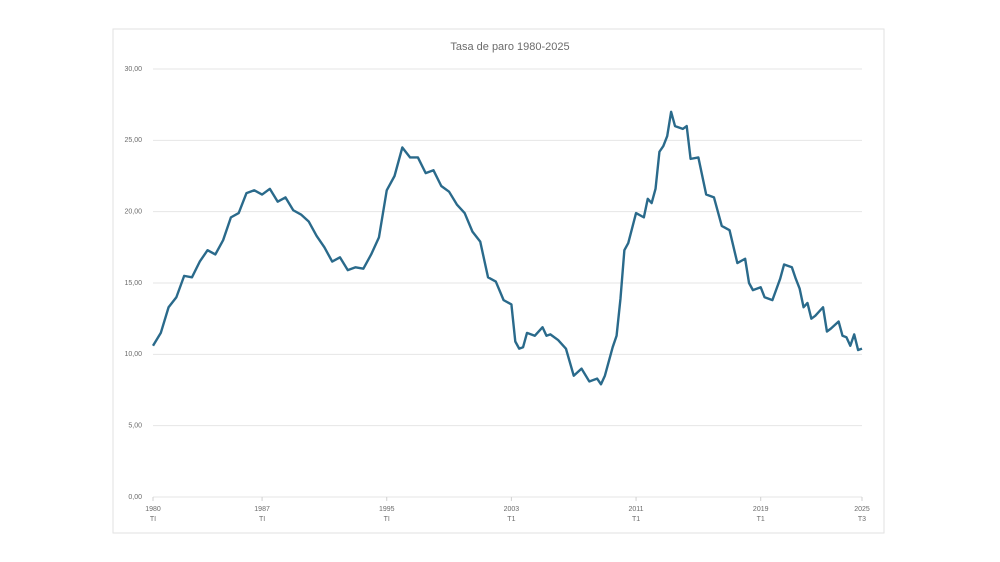  Describe the element at coordinates (133, 140) in the screenshot. I see `y-tick-label: 25,00` at that location.